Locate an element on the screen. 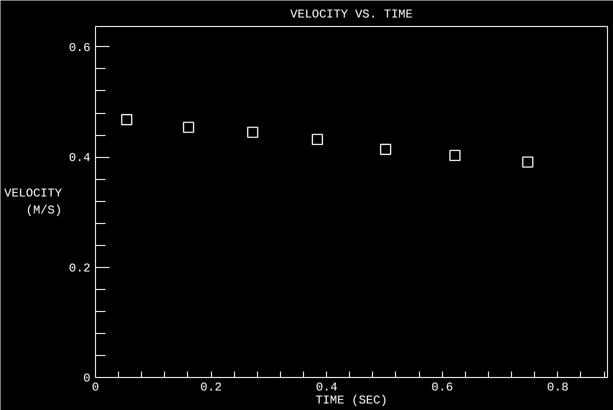  y-tick-label: 0.4 is located at coordinates (79, 158).